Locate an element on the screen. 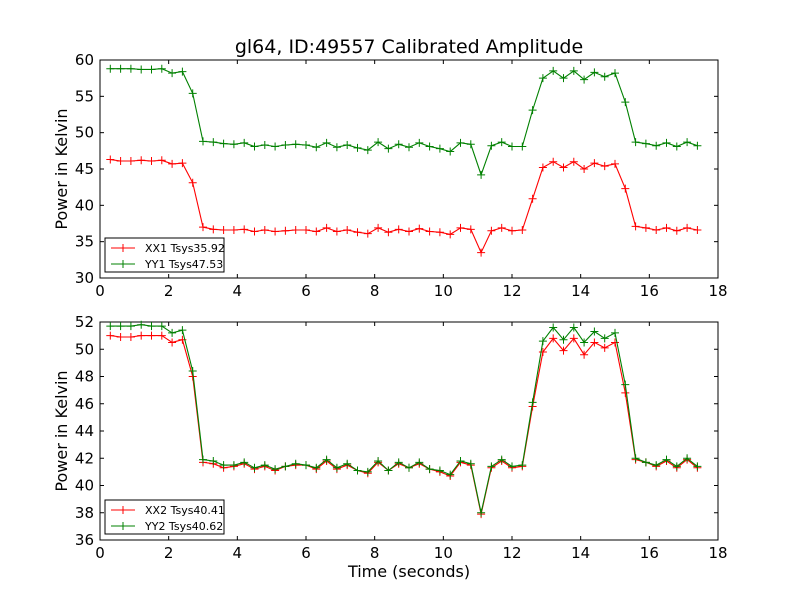 The height and width of the screenshot is (600, 800). y-tick-label: 40 is located at coordinates (84, 205).